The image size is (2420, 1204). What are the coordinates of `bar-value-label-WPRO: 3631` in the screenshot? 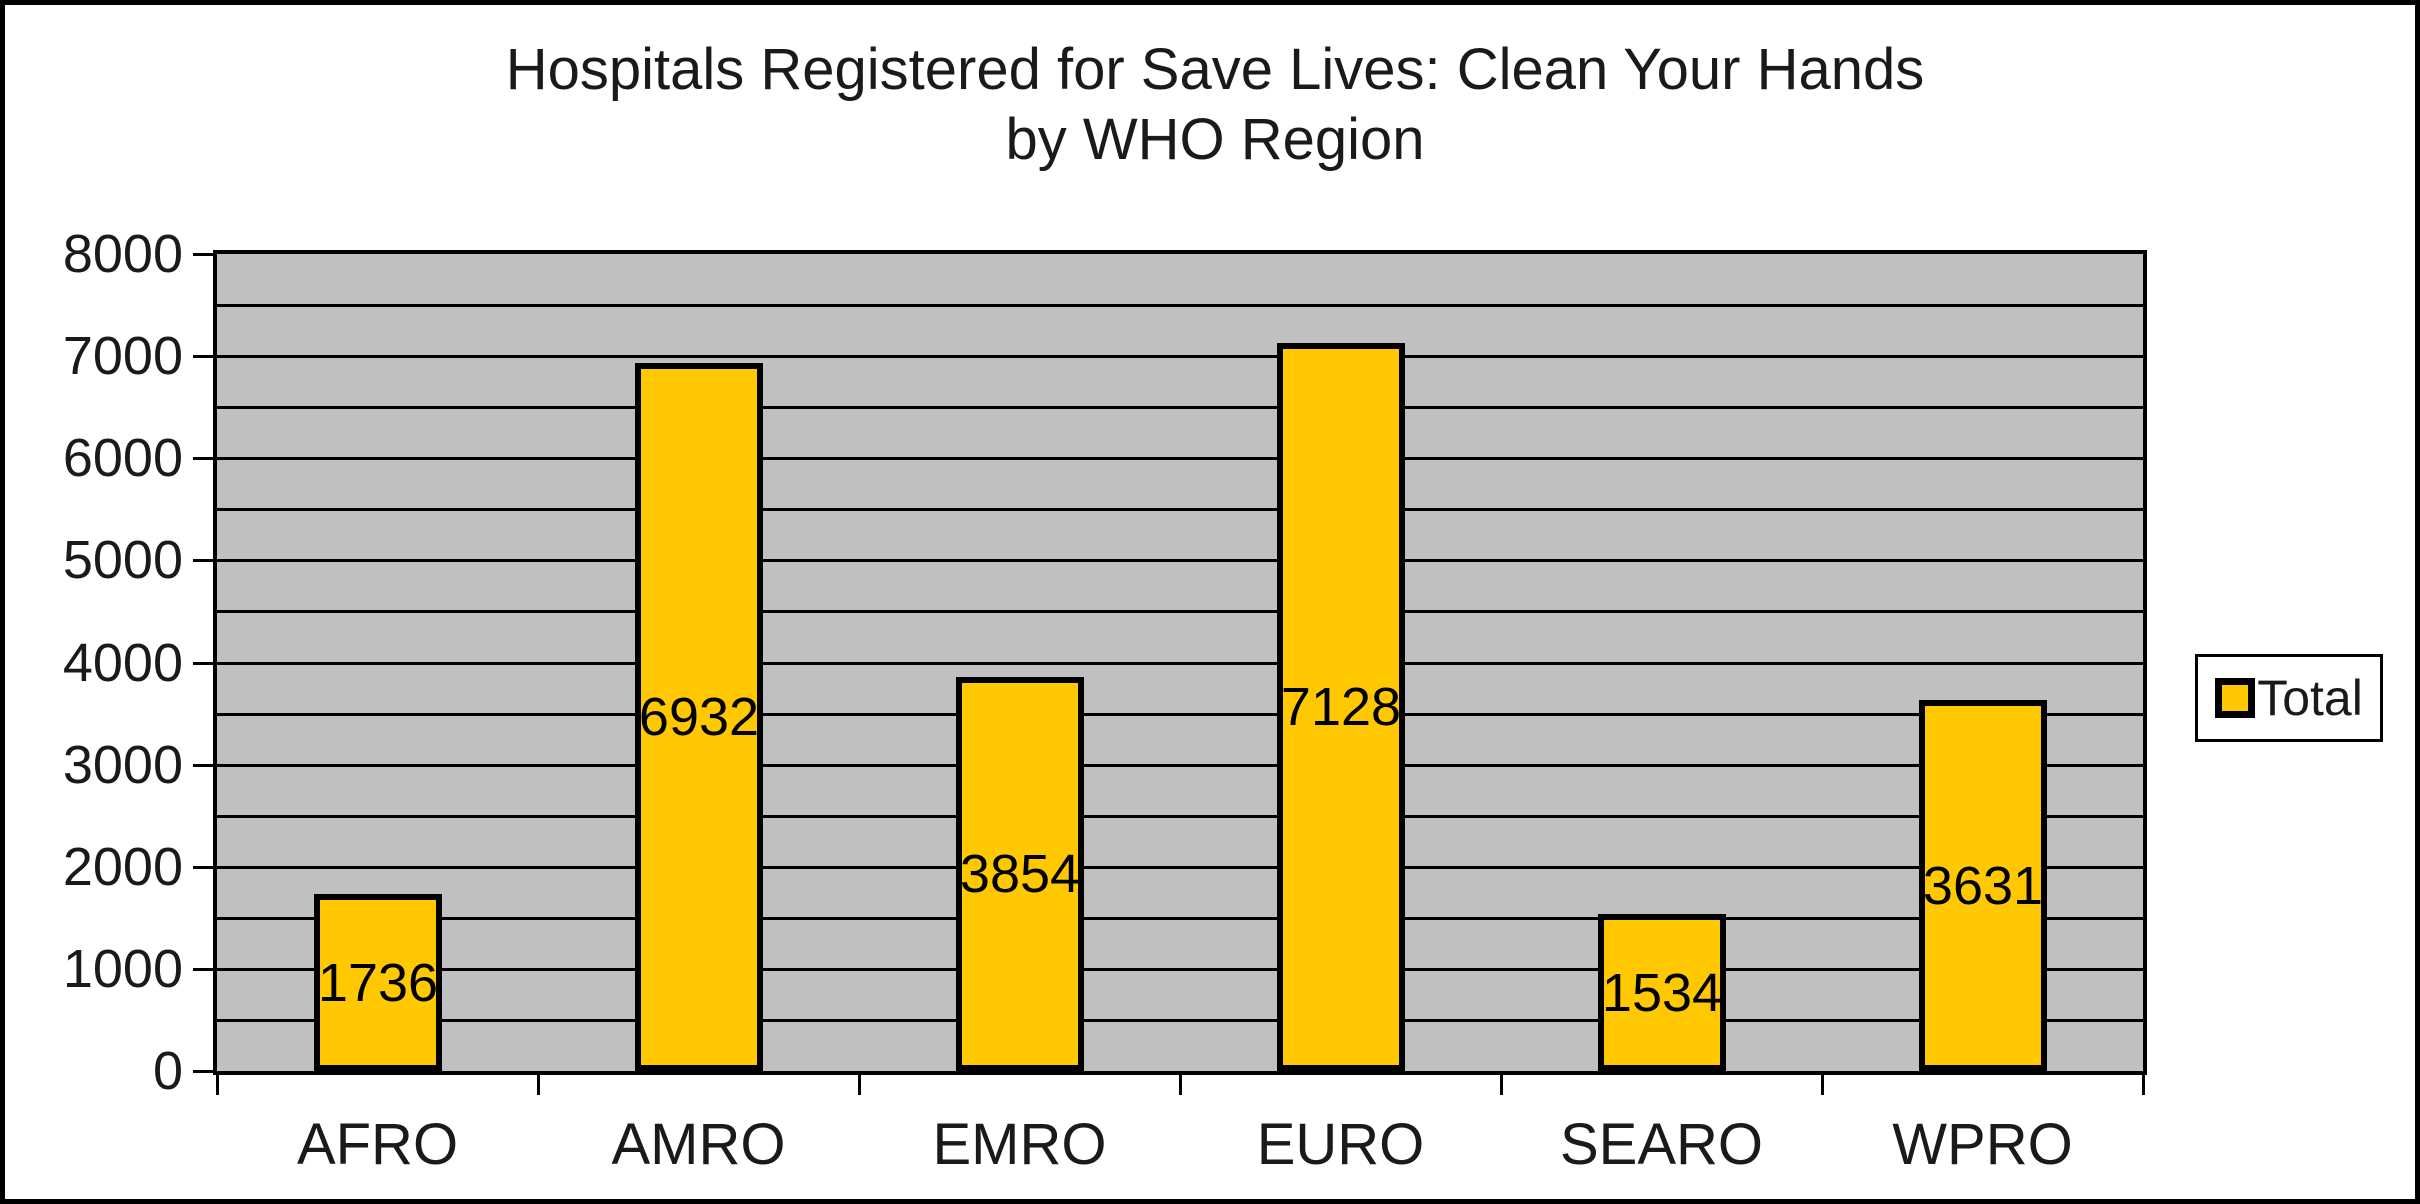 It's located at (1983, 886).